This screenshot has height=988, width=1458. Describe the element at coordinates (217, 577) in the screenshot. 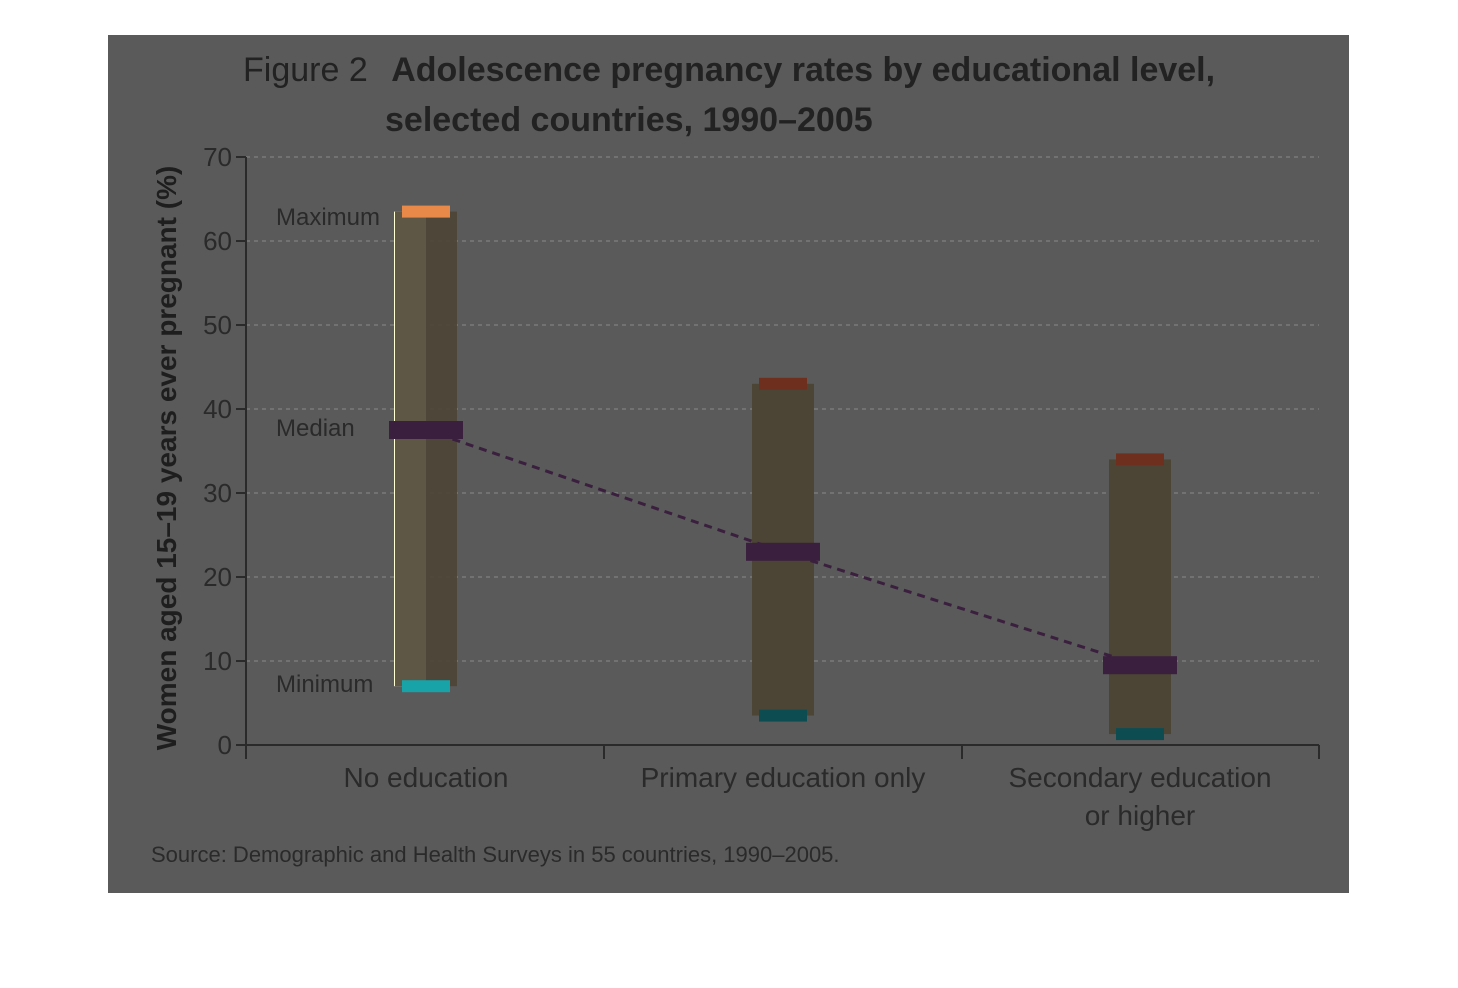

I see `y-tick-label: 20` at that location.